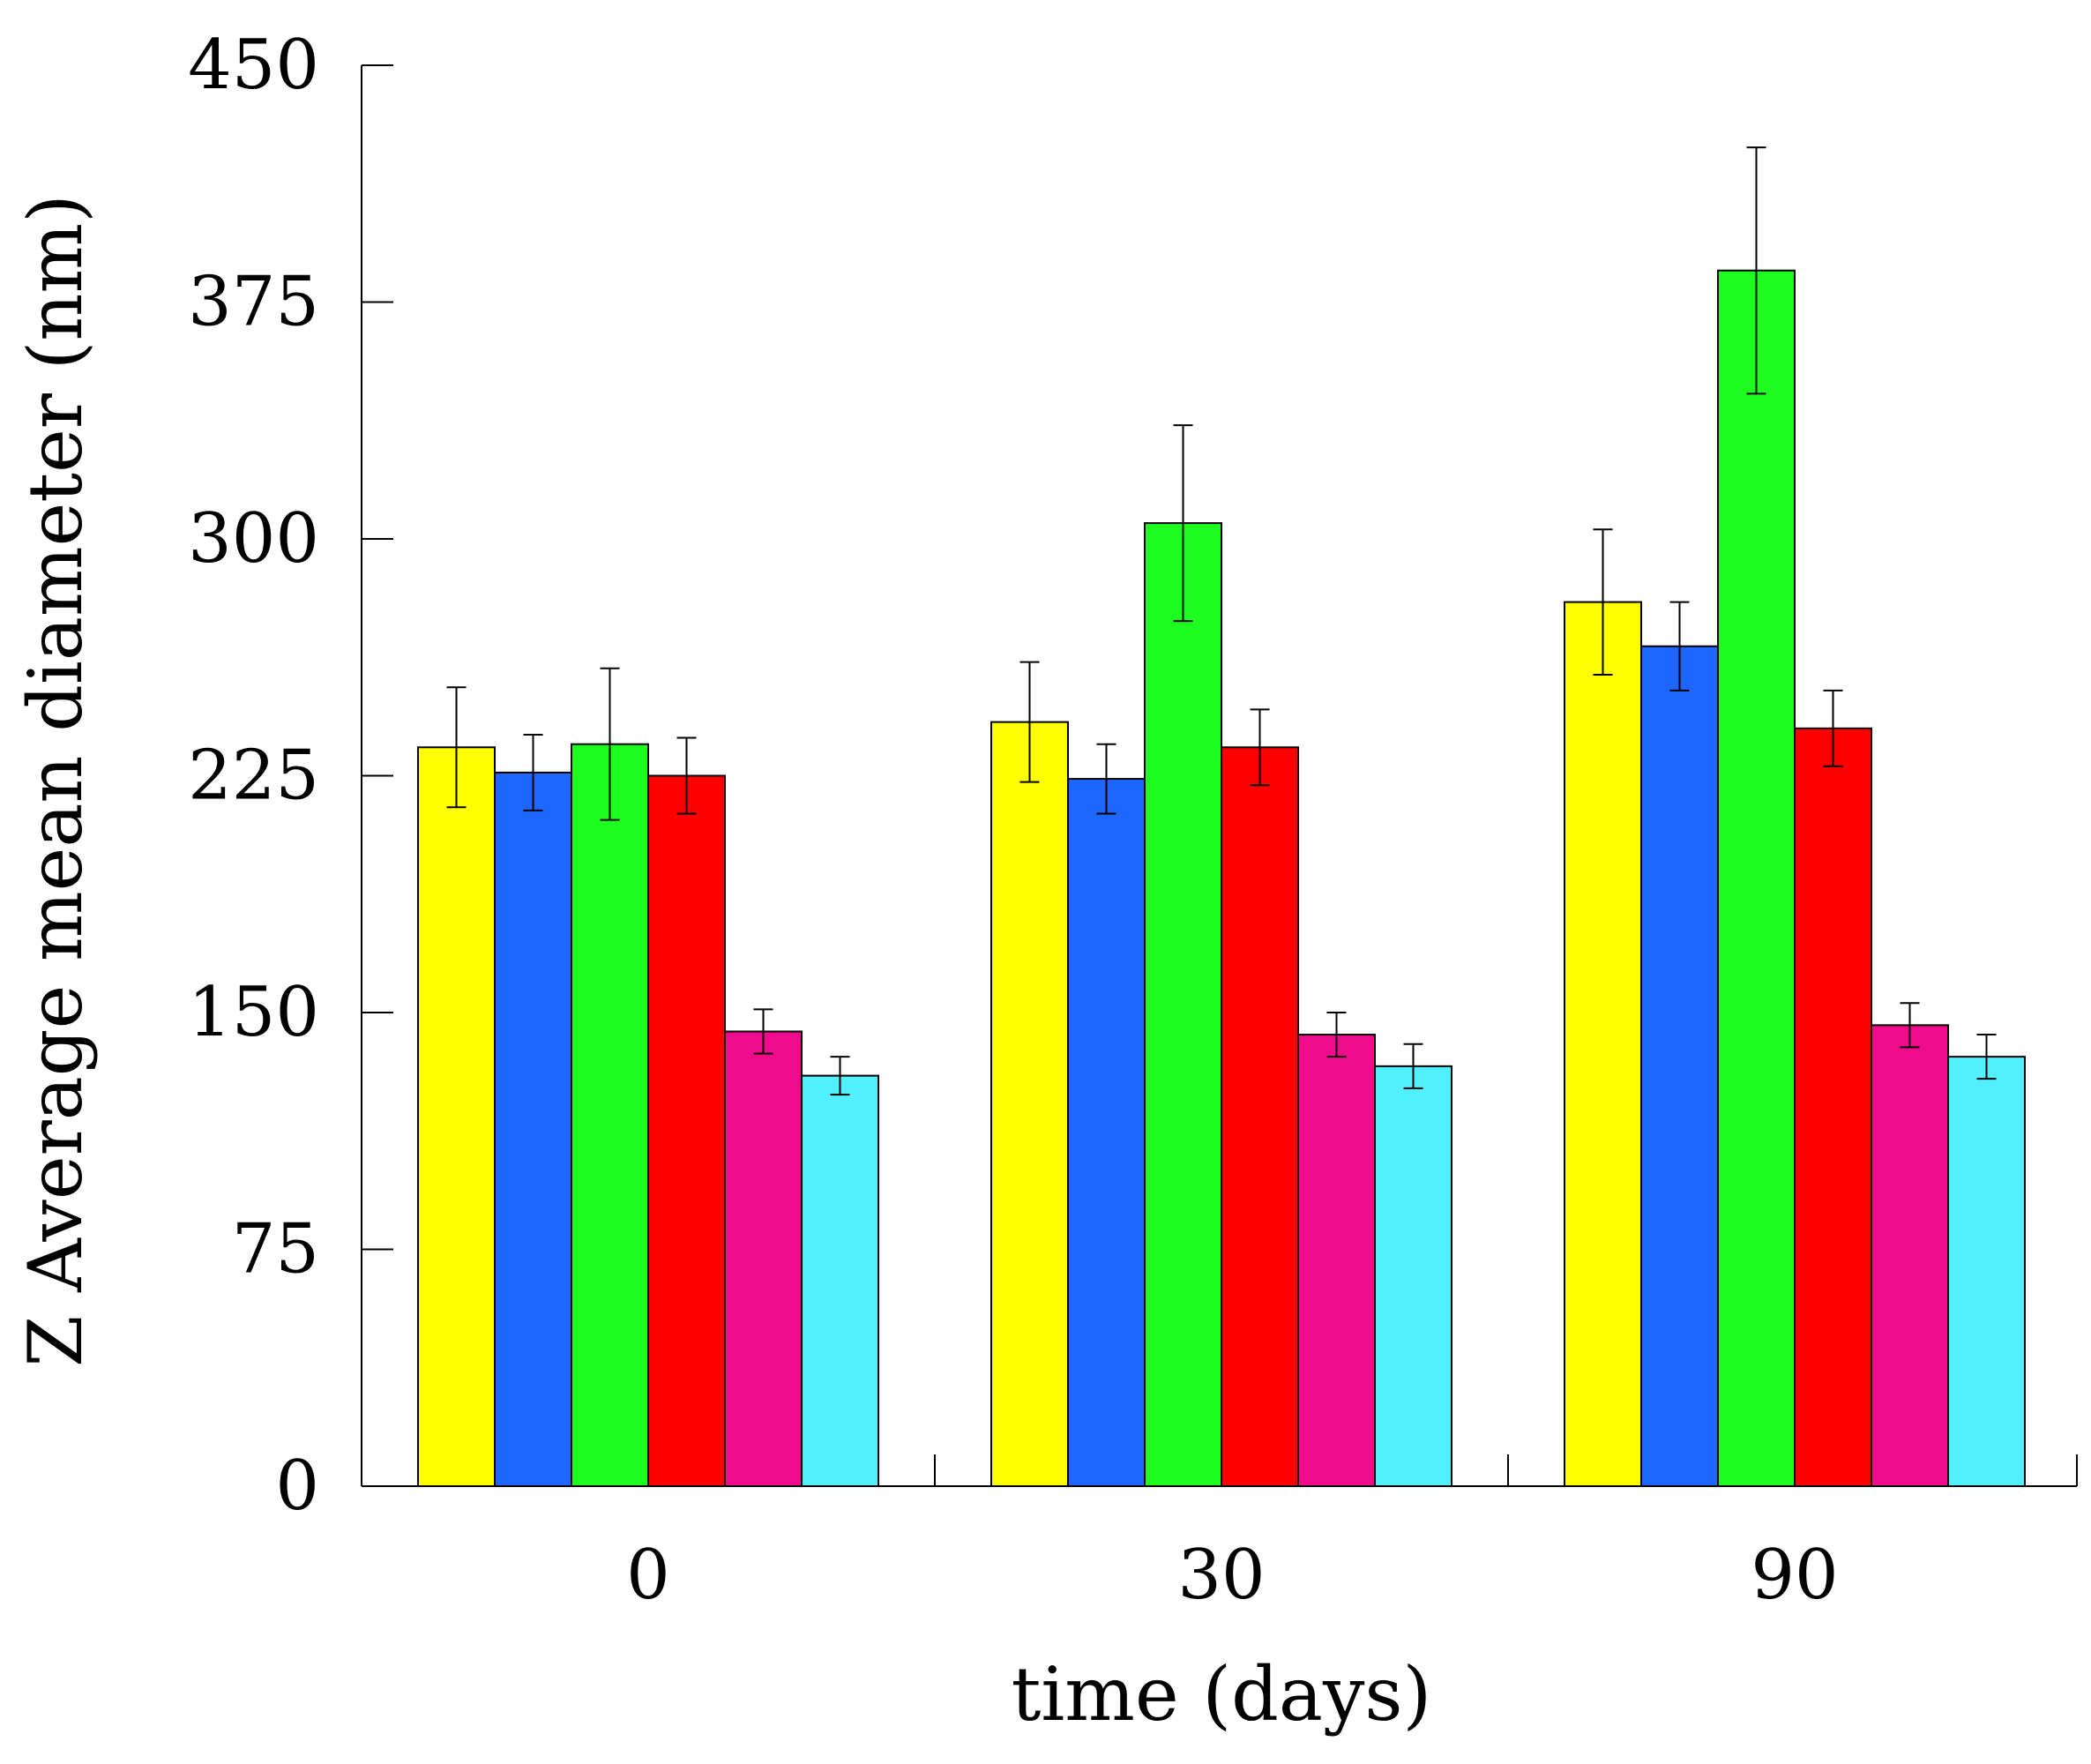  What do you see at coordinates (1794, 1575) in the screenshot?
I see `x-tick-label-90: 90` at bounding box center [1794, 1575].